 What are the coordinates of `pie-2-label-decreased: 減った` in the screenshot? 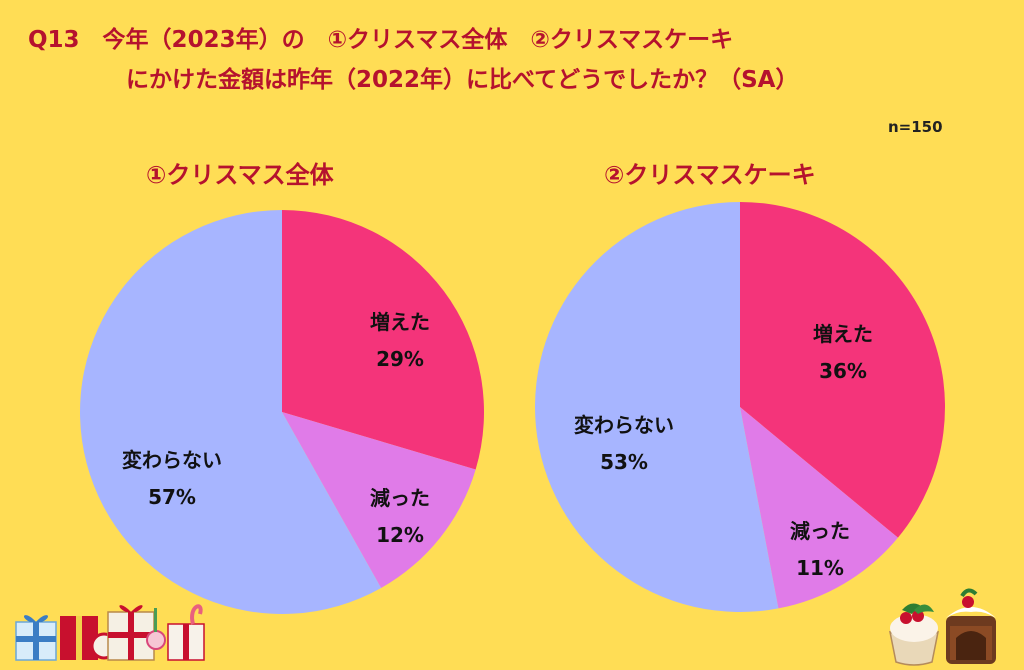 It's located at (820, 531).